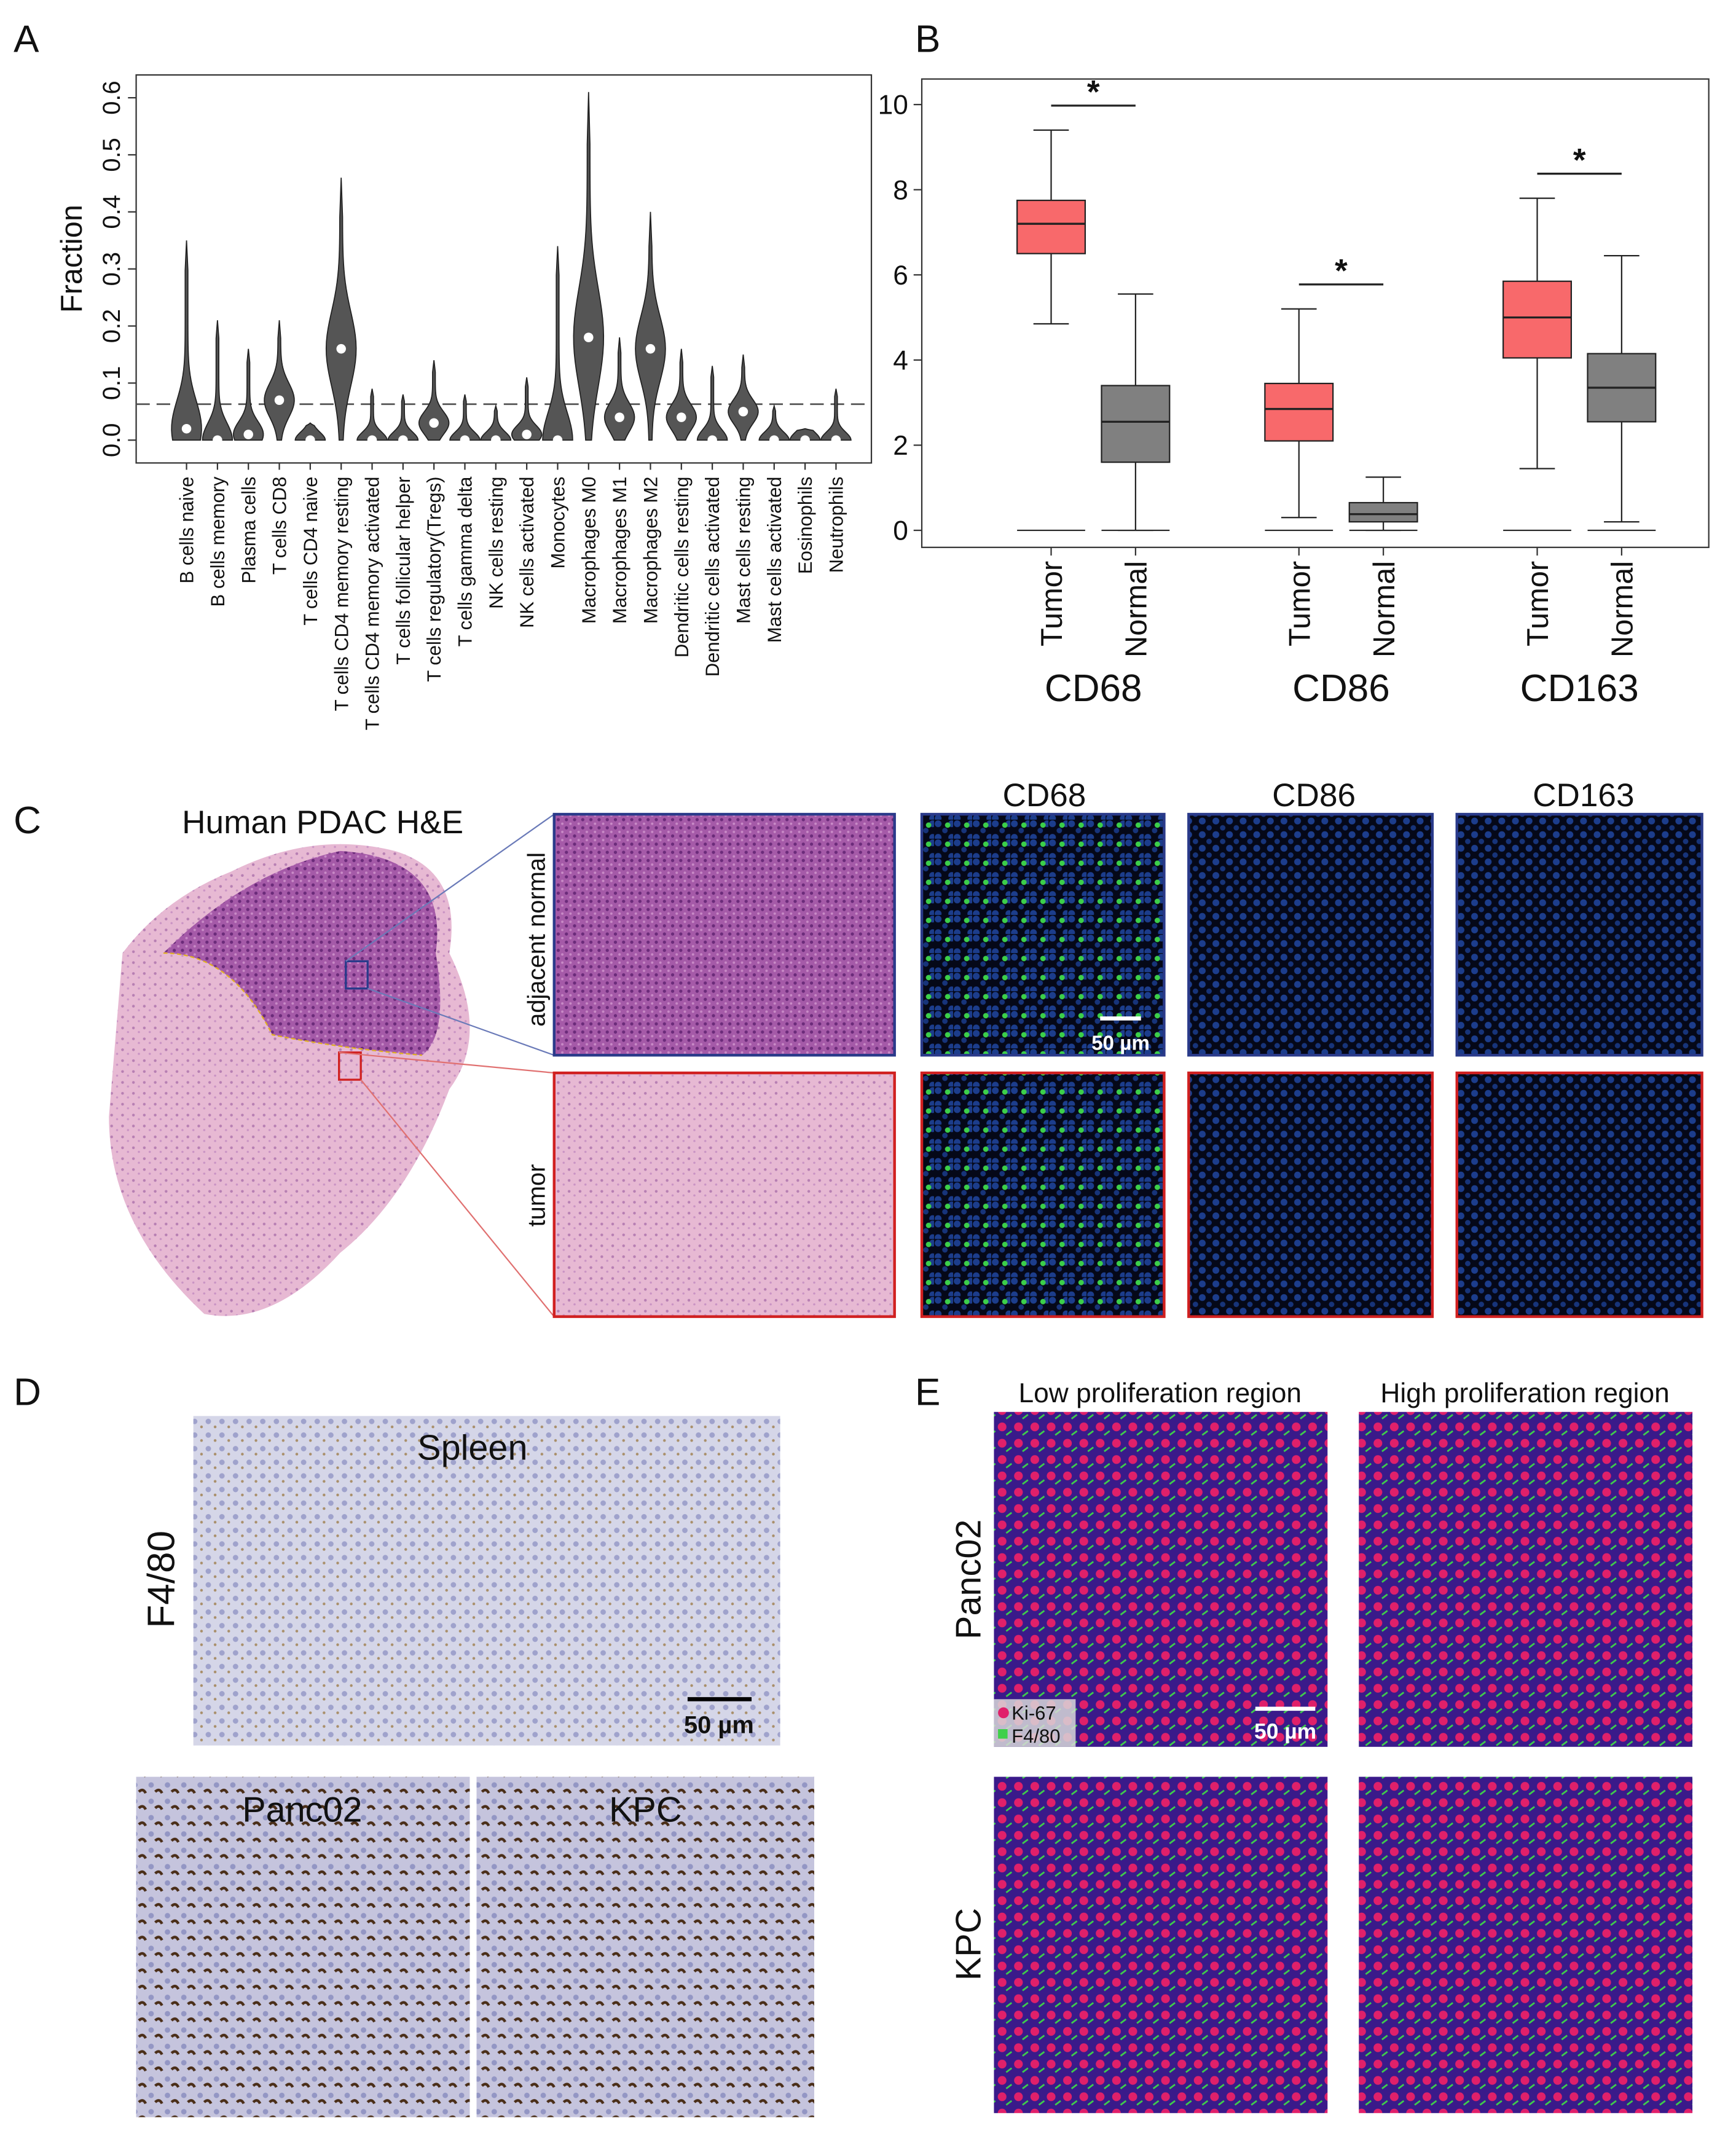 The image size is (1736, 2139). I want to click on x-tick-label: T cells follicular helper, so click(403, 571).